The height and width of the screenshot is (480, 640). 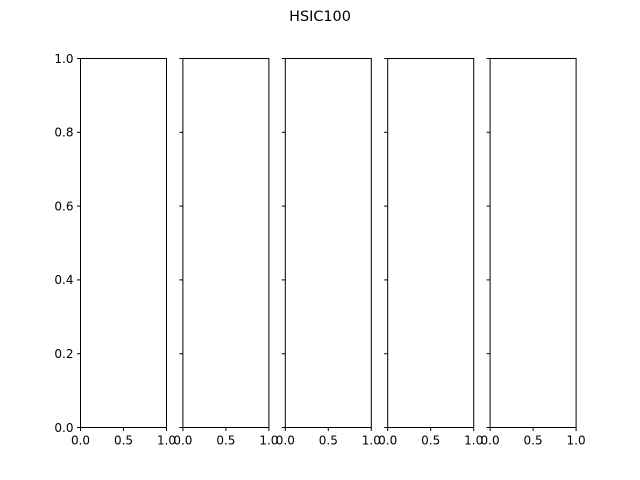 I want to click on subplot-5: 0.0 0.5 1.0, so click(x=533, y=253).